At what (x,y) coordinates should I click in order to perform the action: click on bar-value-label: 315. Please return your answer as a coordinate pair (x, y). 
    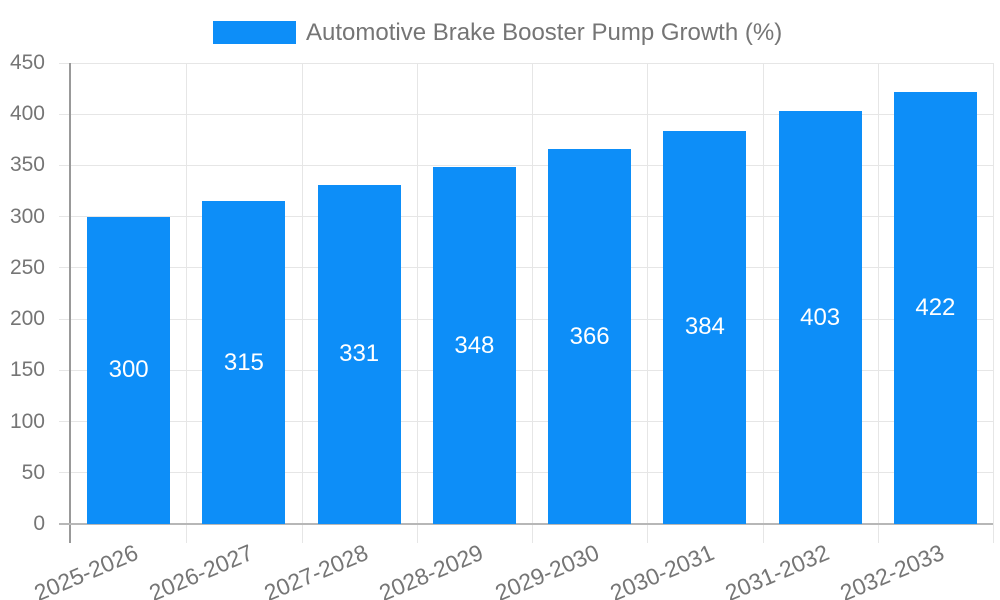
    Looking at the image, I should click on (243, 362).